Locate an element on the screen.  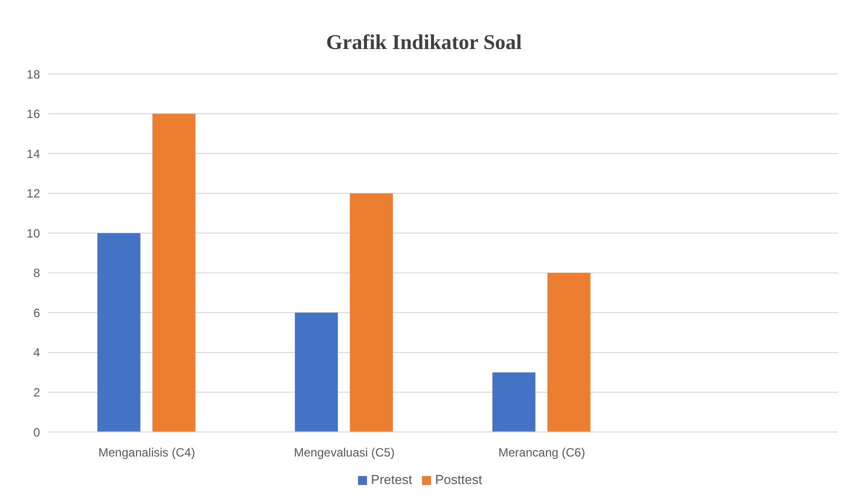
y-tick-label: 12 is located at coordinates (33, 193).